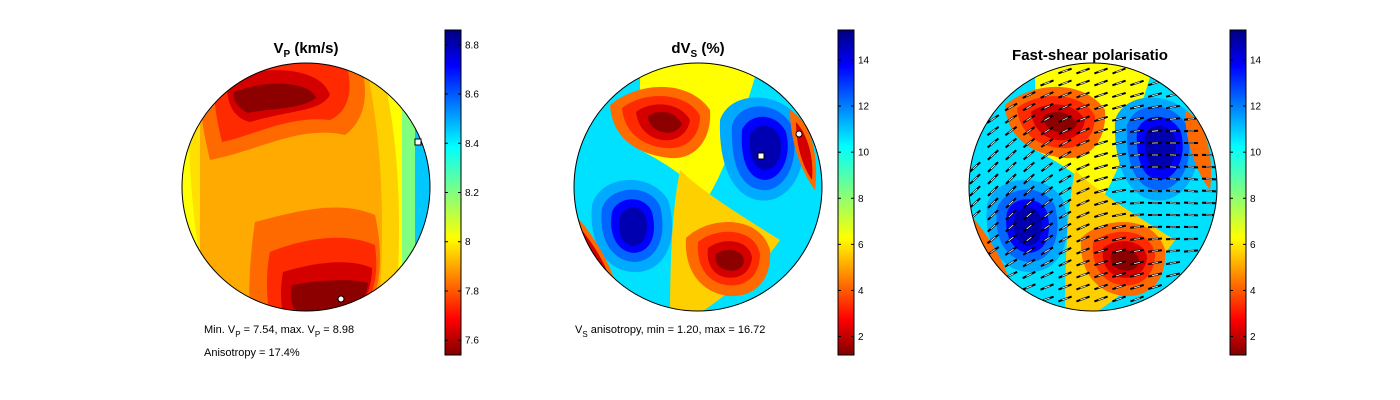 The image size is (1400, 400). I want to click on polarisation-stereonet, so click(1093, 187).